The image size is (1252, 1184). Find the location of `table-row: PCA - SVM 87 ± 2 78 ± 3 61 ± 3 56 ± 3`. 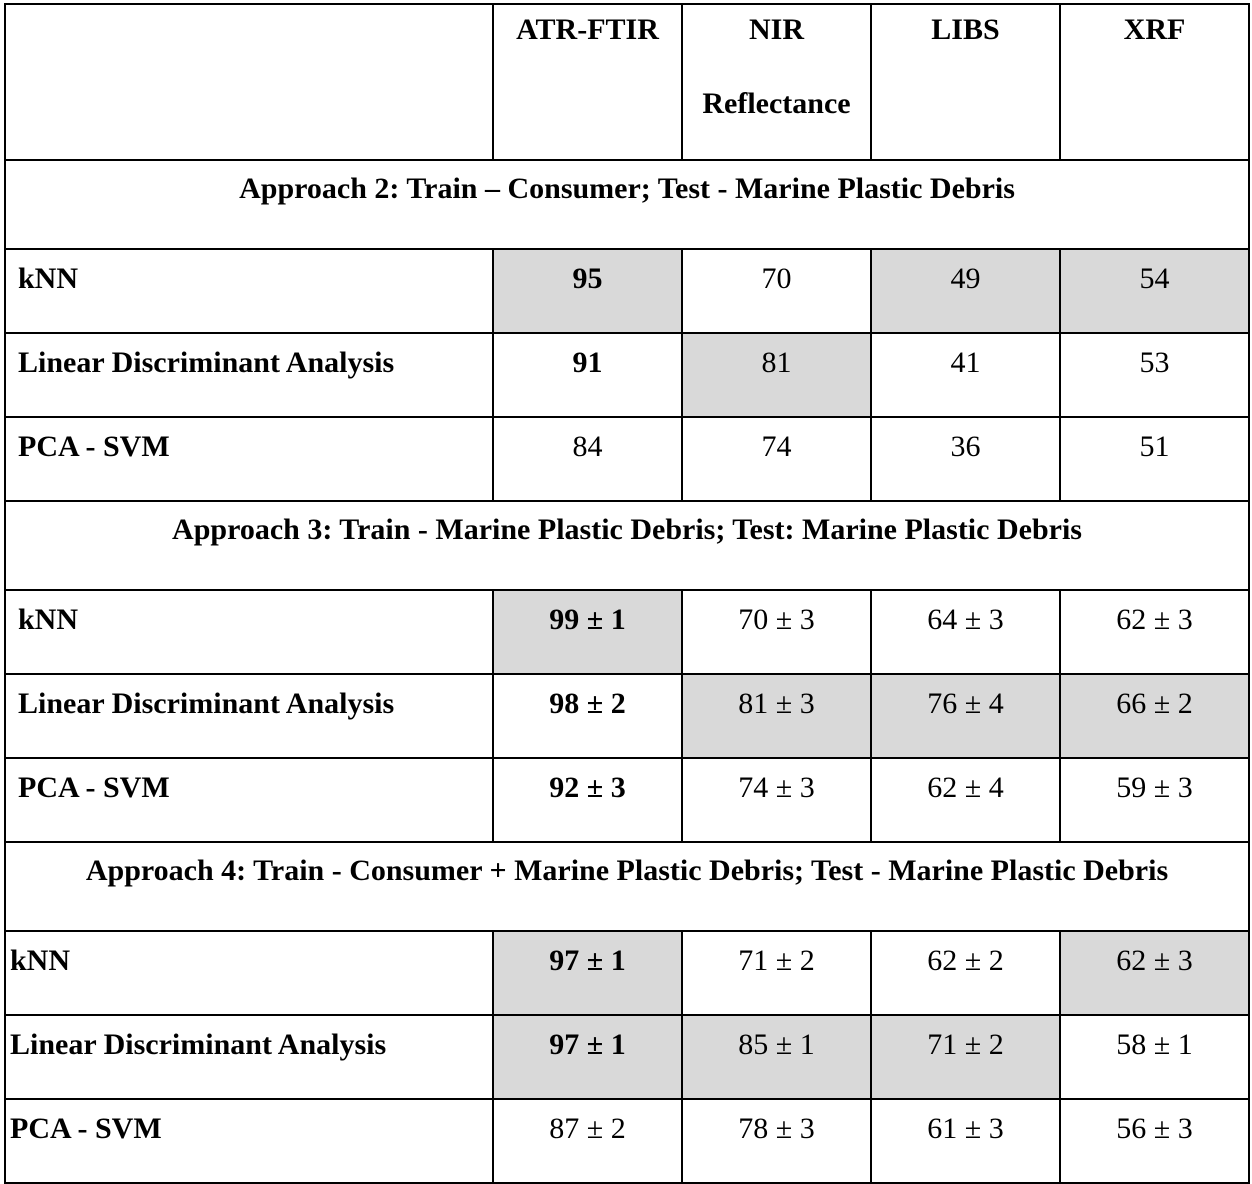

table-row: PCA - SVM 87 ± 2 78 ± 3 61 ± 3 56 ± 3 is located at coordinates (627, 1141).